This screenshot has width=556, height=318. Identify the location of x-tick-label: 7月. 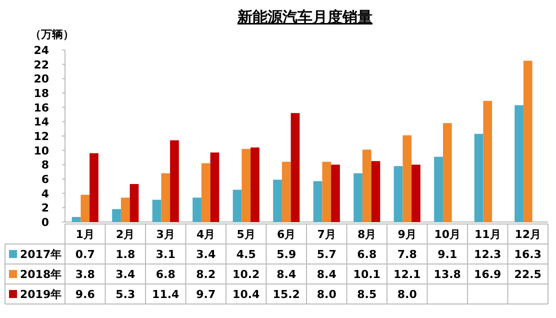
(326, 234).